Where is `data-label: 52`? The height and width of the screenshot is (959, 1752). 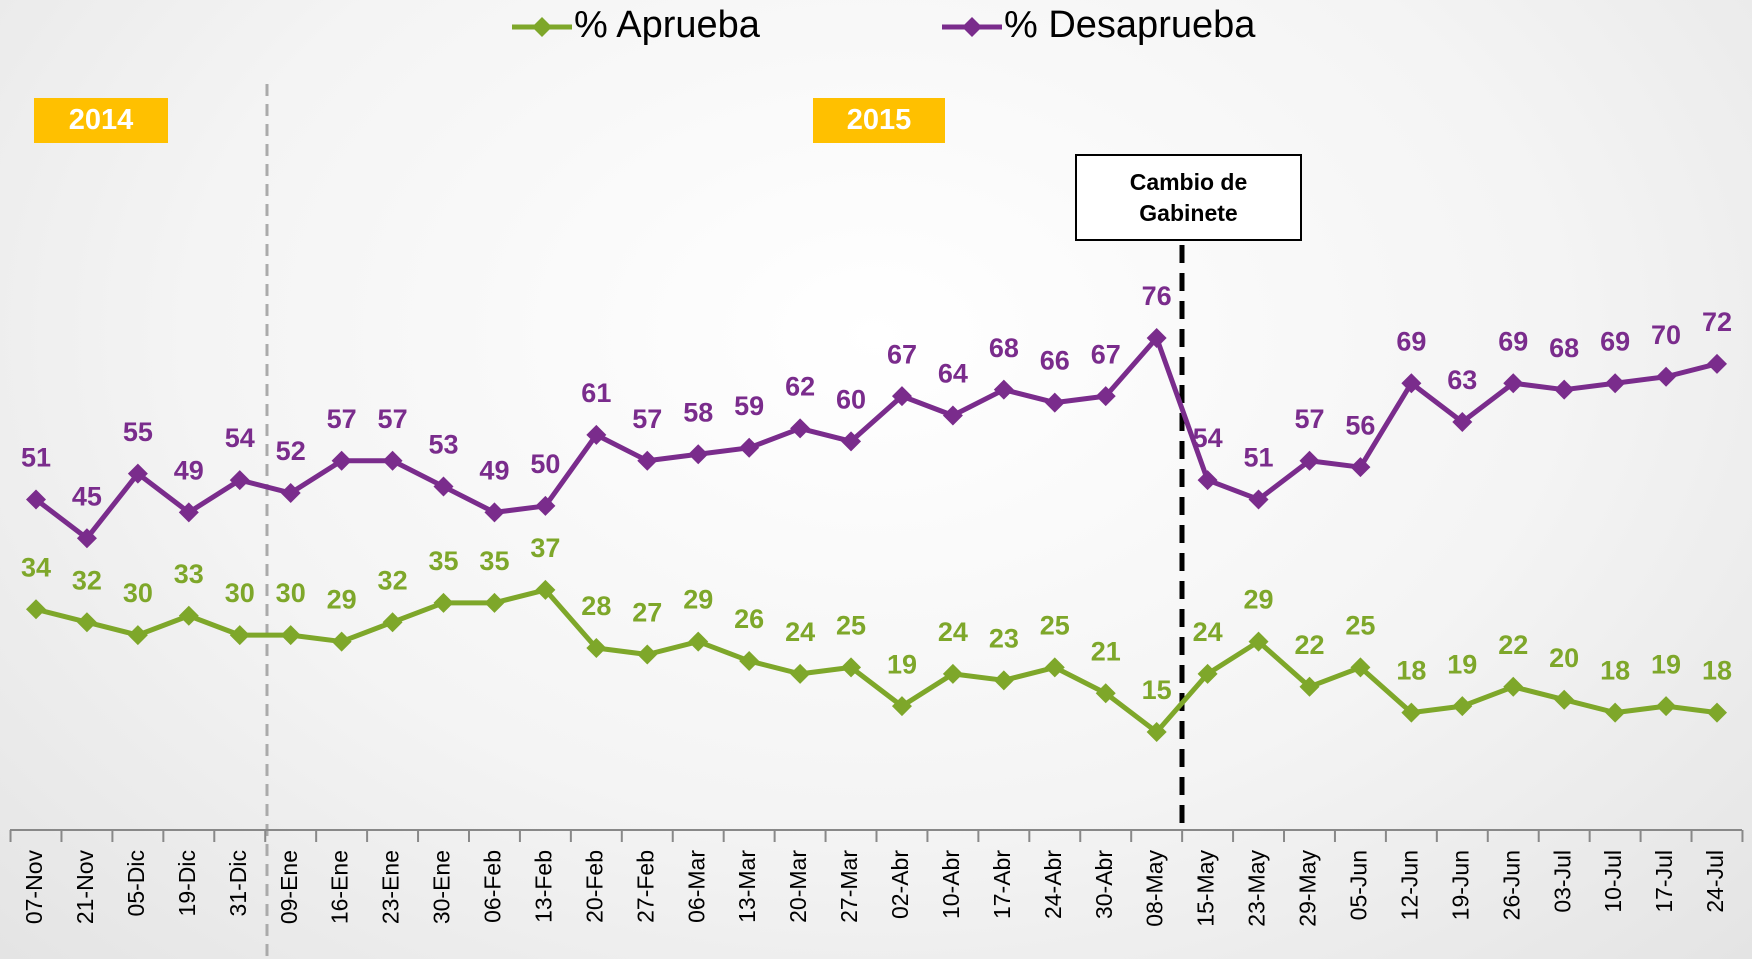
data-label: 52 is located at coordinates (291, 451).